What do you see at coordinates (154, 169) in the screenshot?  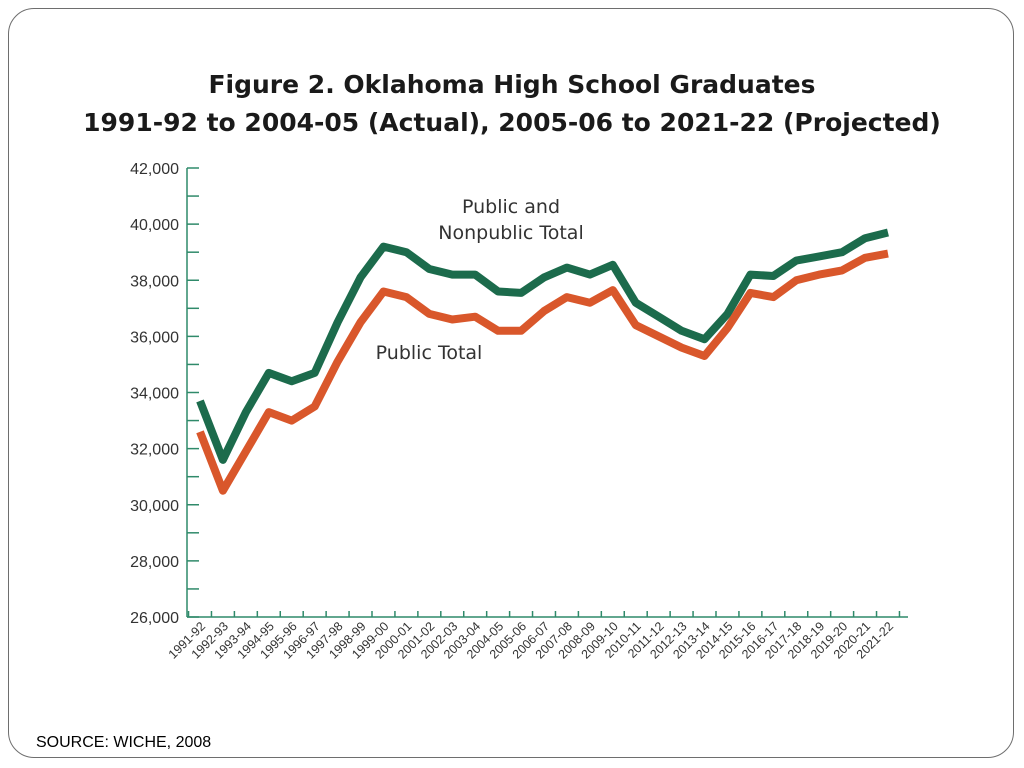 I see `y-tick-label: 42,000` at bounding box center [154, 169].